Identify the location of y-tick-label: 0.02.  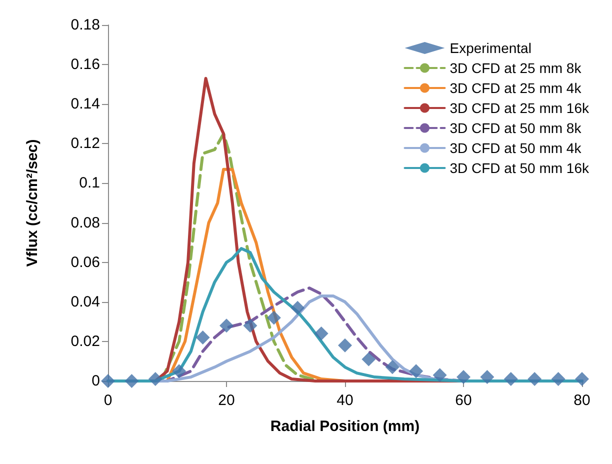
(85, 341).